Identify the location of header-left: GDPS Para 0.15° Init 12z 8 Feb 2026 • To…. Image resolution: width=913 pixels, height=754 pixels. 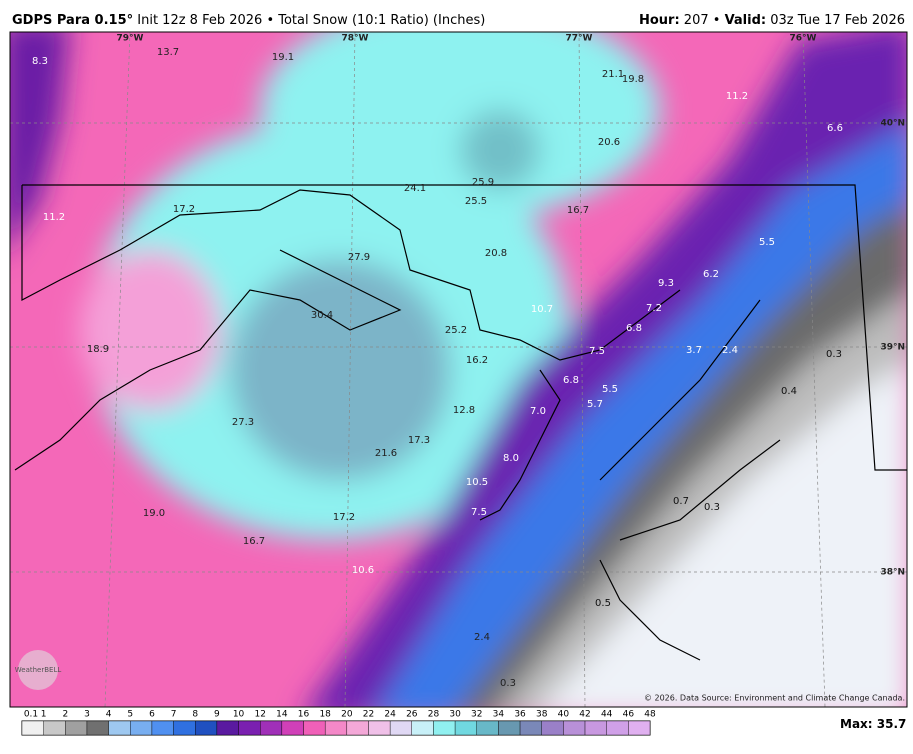
(248, 20).